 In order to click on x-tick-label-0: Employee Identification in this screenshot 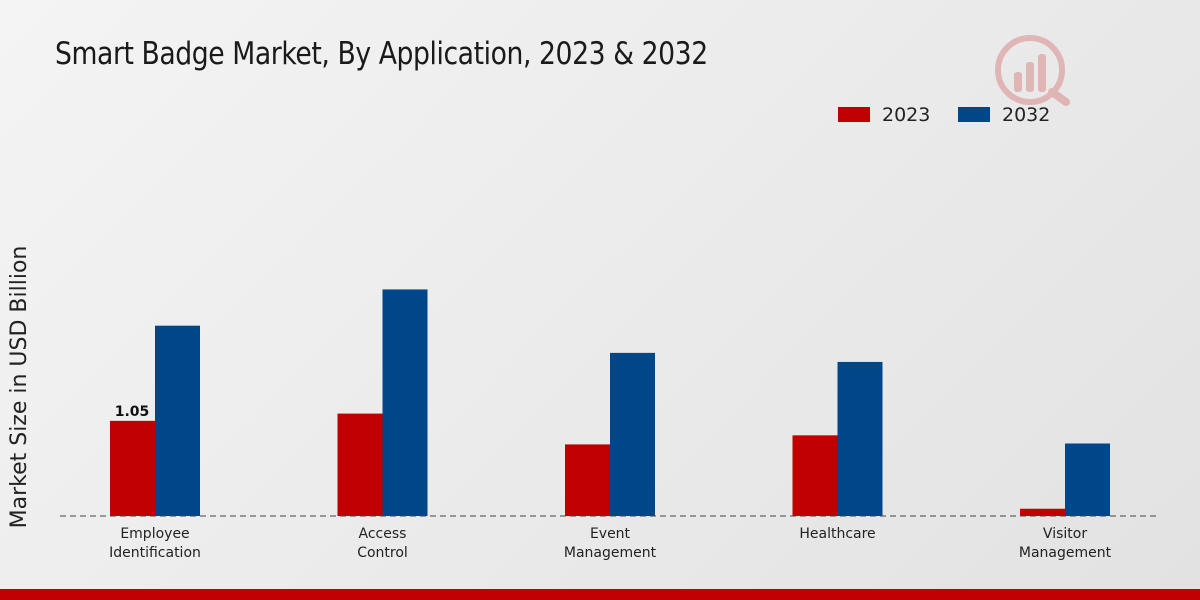, I will do `click(155, 543)`.